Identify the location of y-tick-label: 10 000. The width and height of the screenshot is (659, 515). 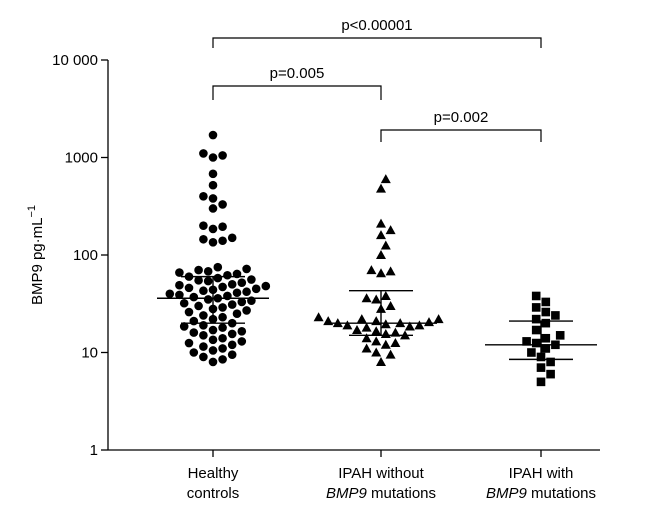
(75, 60).